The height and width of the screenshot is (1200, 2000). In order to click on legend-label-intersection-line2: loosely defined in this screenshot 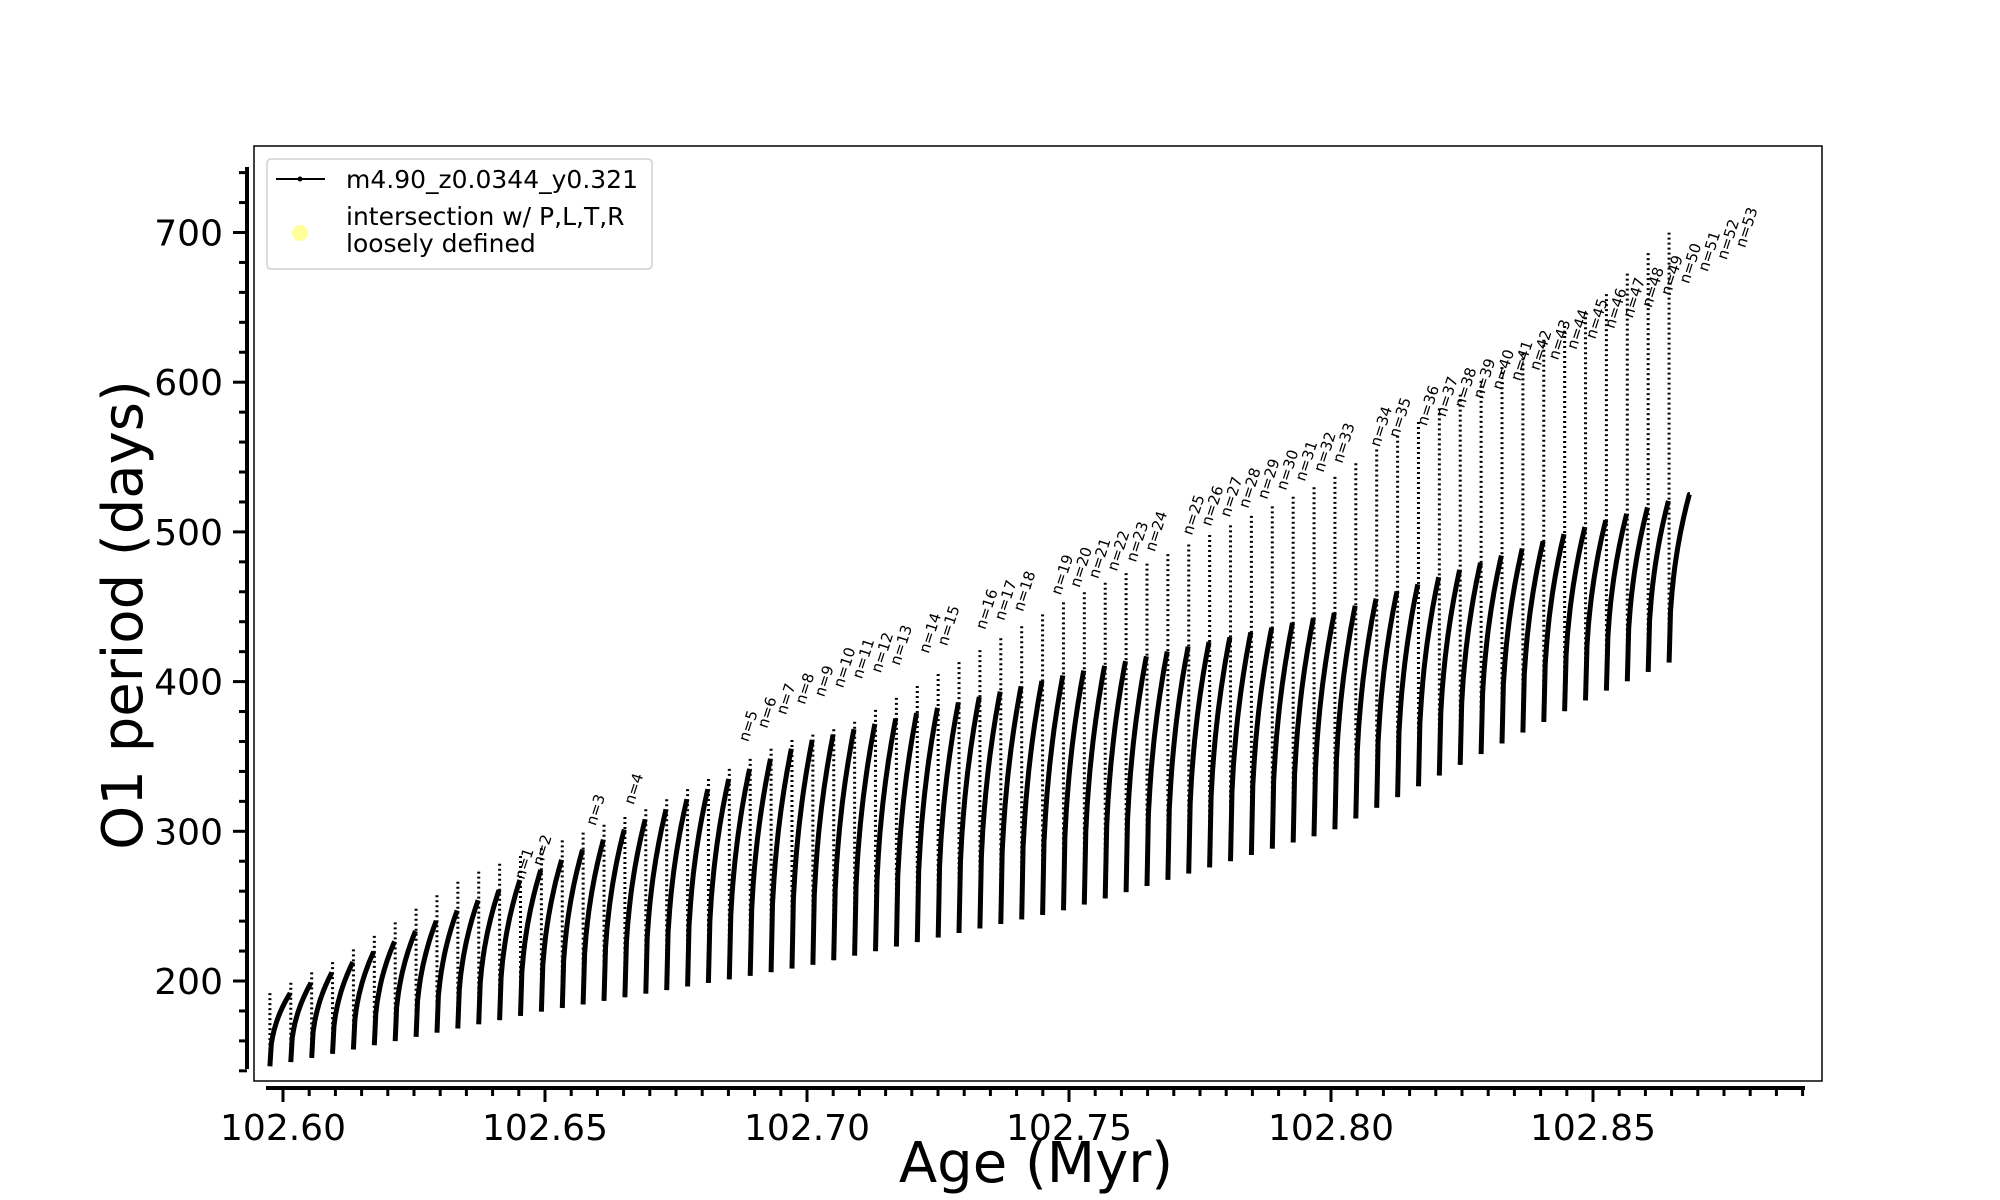, I will do `click(441, 243)`.